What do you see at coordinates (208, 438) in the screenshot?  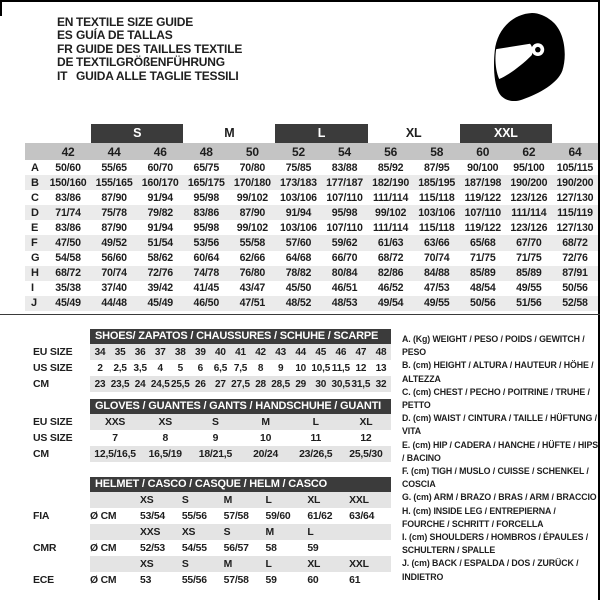 I see `gloves-row: US SIZE 7 8 9 10 11 12` at bounding box center [208, 438].